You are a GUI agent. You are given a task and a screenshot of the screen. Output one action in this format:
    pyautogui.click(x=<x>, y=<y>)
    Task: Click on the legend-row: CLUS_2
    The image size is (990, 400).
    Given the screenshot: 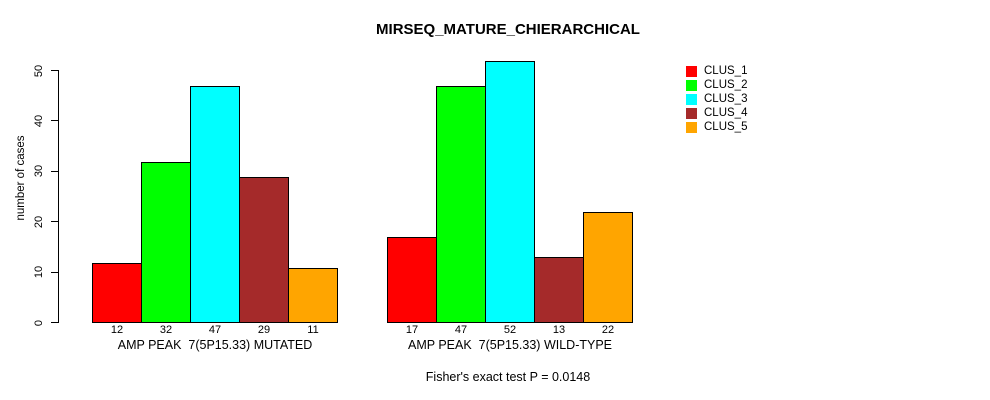 What is the action you would take?
    pyautogui.click(x=716, y=85)
    